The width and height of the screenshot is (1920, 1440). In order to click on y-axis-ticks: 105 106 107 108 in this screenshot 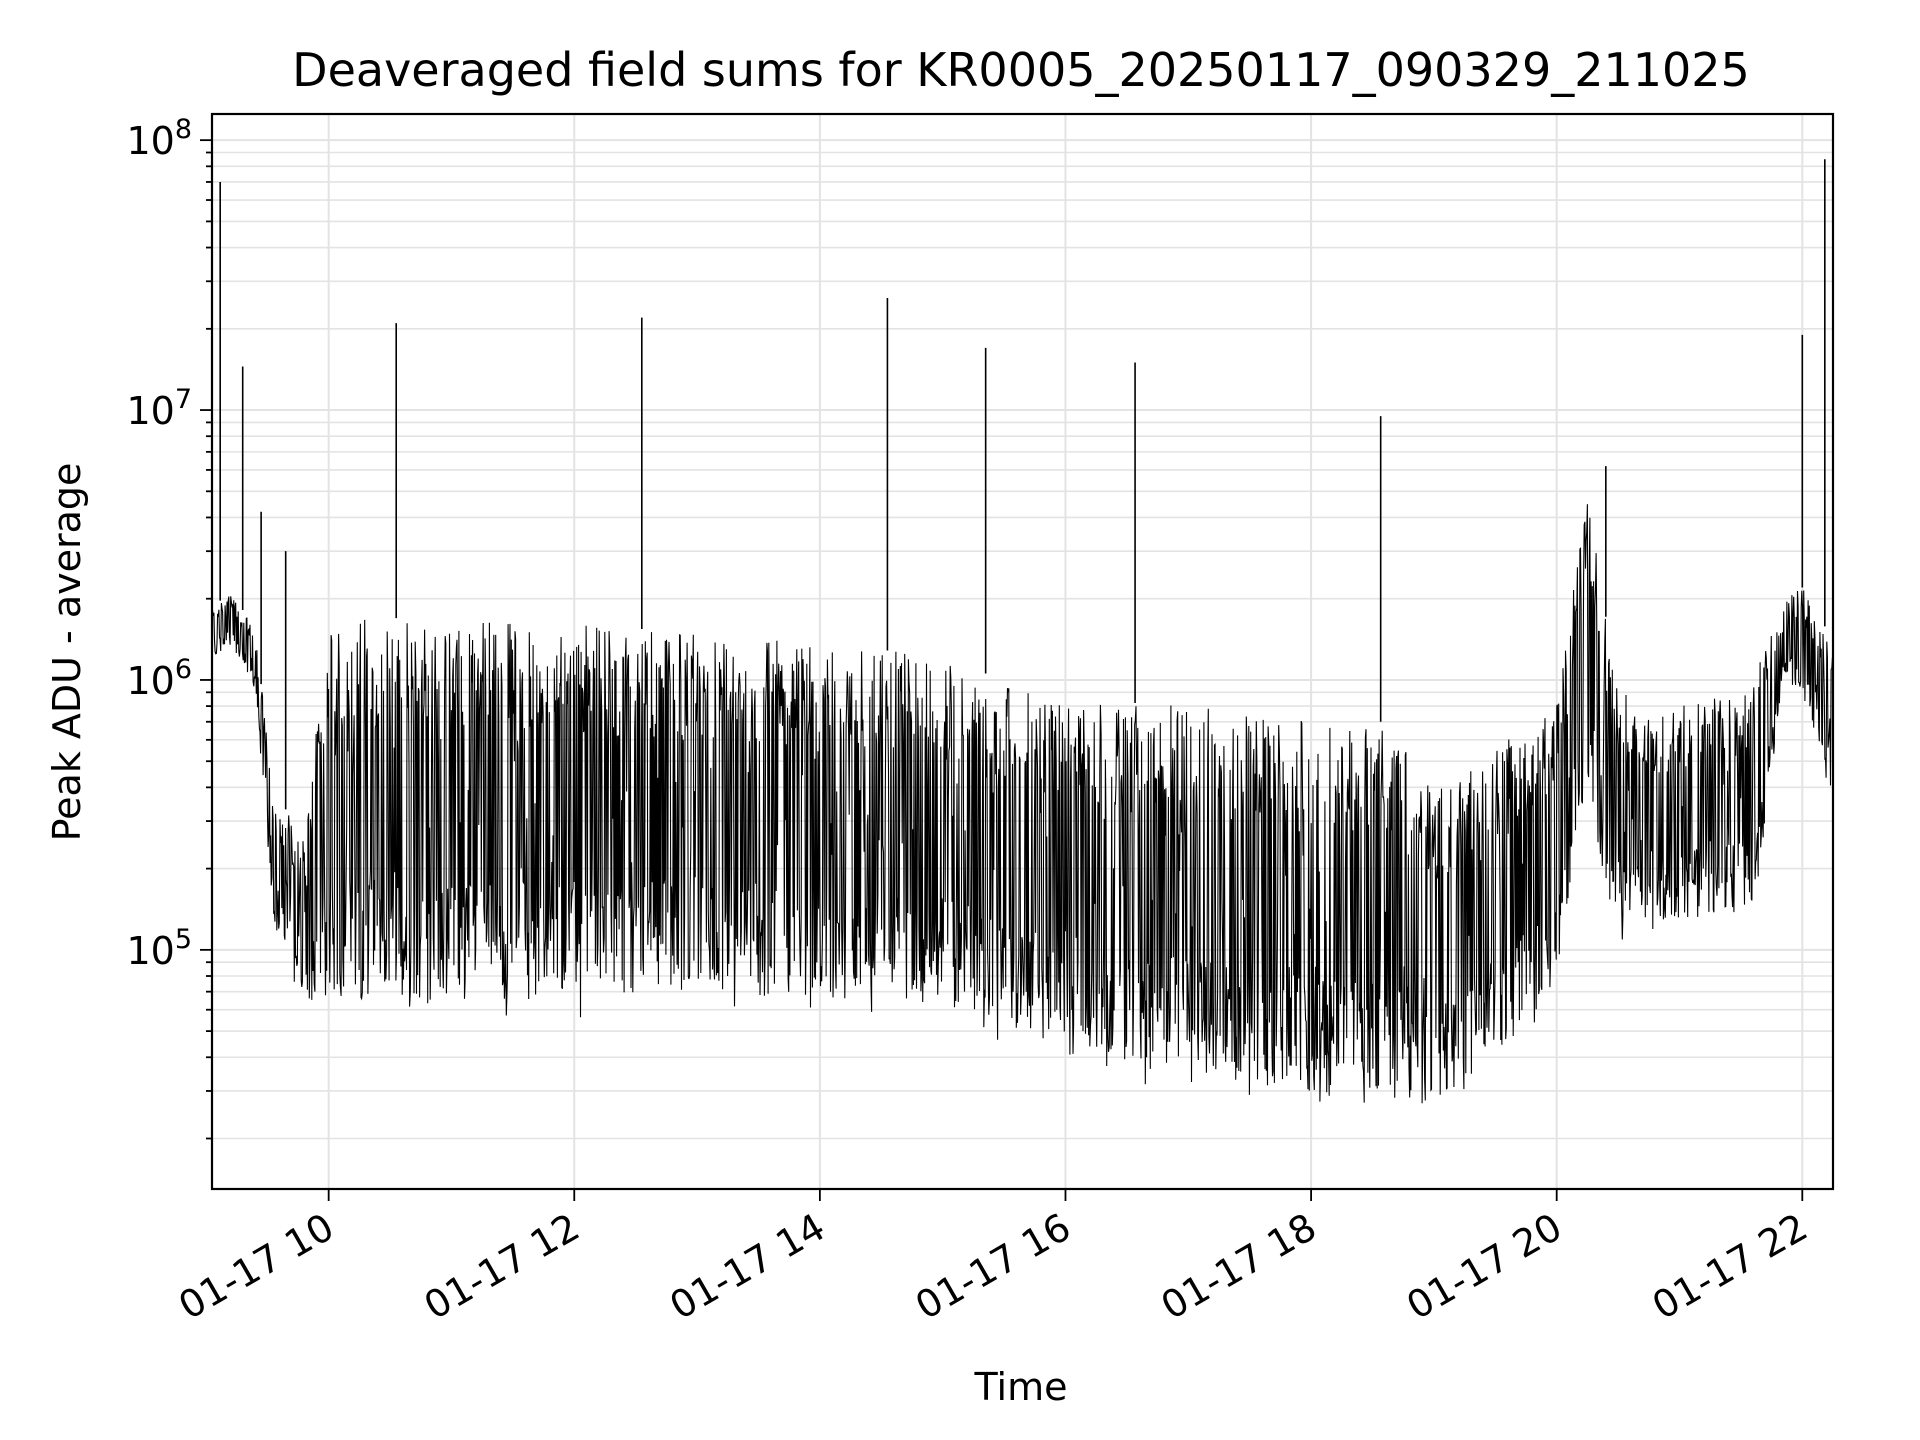, I will do `click(169, 627)`.